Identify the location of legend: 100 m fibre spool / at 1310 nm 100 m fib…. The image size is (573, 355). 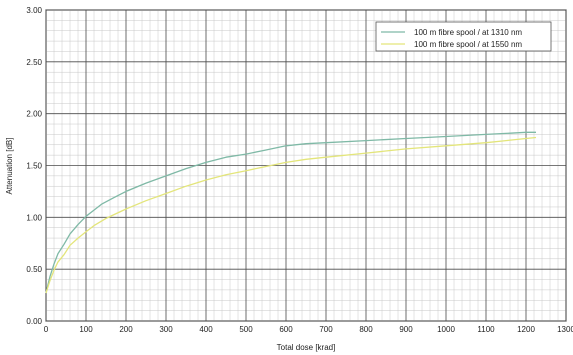
(463, 36).